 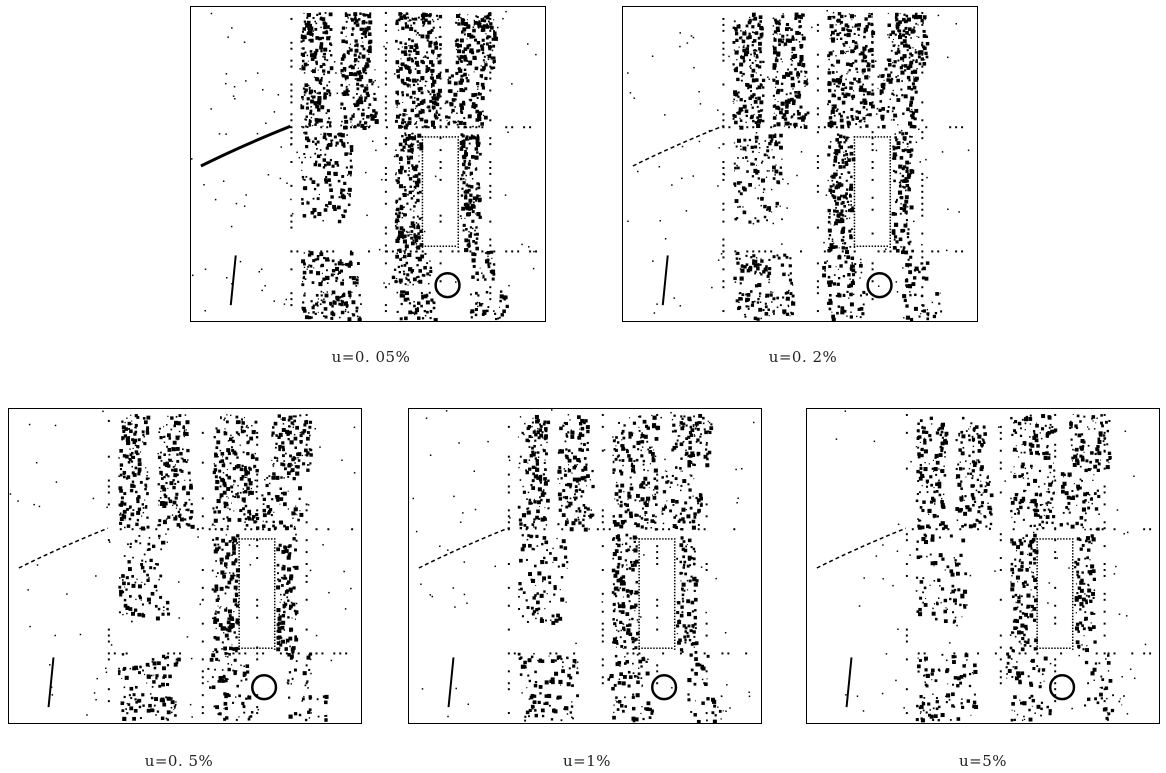 What do you see at coordinates (587, 761) in the screenshot?
I see `panel-caption-4: u=1%` at bounding box center [587, 761].